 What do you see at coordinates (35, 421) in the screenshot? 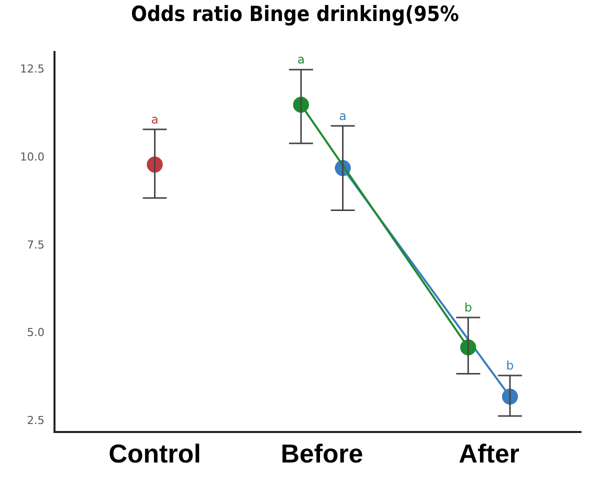
I see `y-tick-label: 2.5` at bounding box center [35, 421].